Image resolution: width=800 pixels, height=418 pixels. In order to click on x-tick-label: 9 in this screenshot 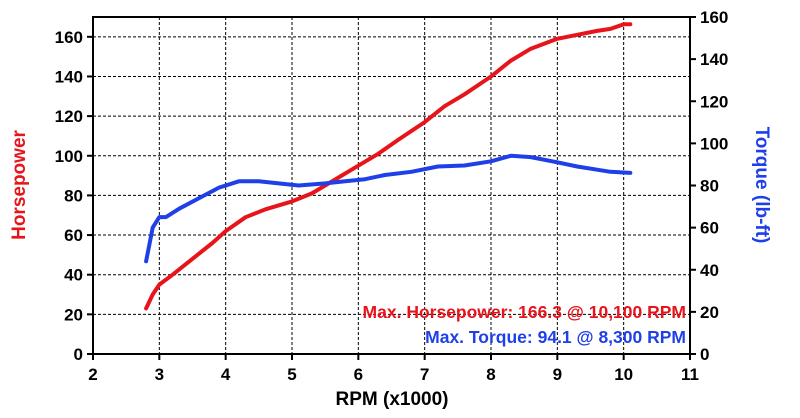, I will do `click(557, 374)`.